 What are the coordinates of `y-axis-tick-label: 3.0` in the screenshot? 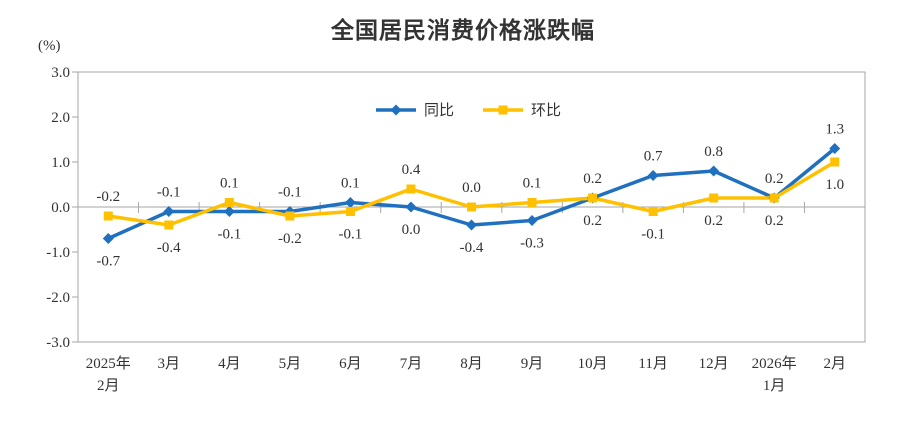 It's located at (60, 73).